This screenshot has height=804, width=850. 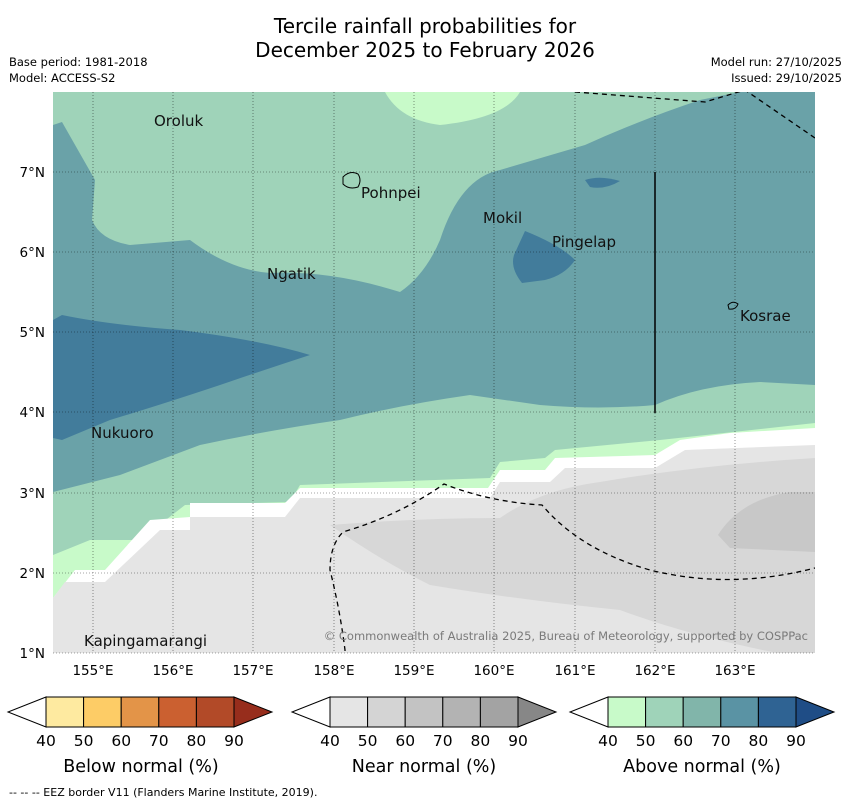 What do you see at coordinates (32, 333) in the screenshot?
I see `y-tick-5n: 5°N` at bounding box center [32, 333].